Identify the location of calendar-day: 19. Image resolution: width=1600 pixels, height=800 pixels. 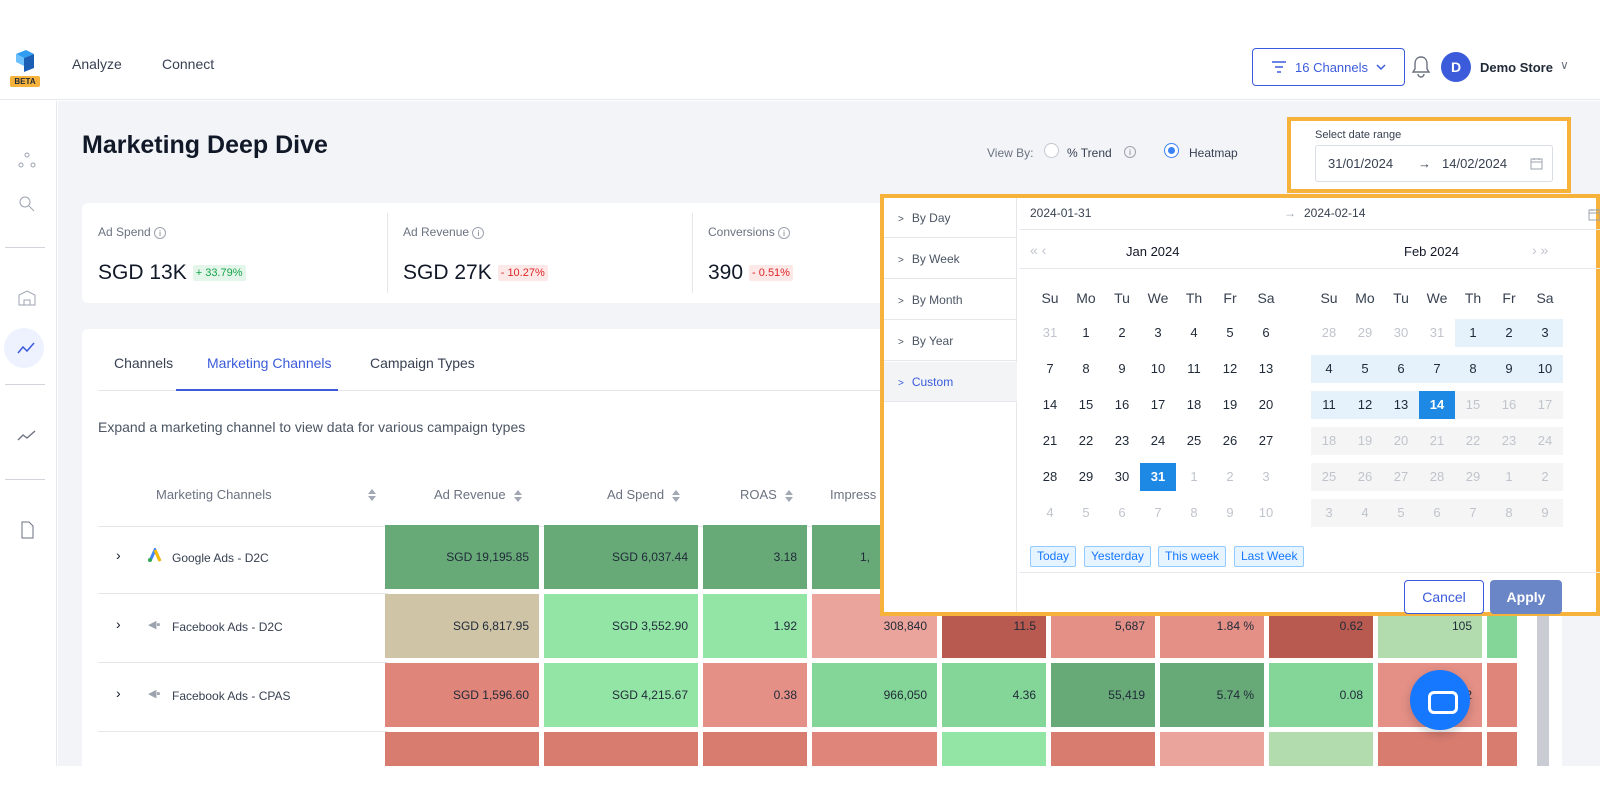
(1230, 404).